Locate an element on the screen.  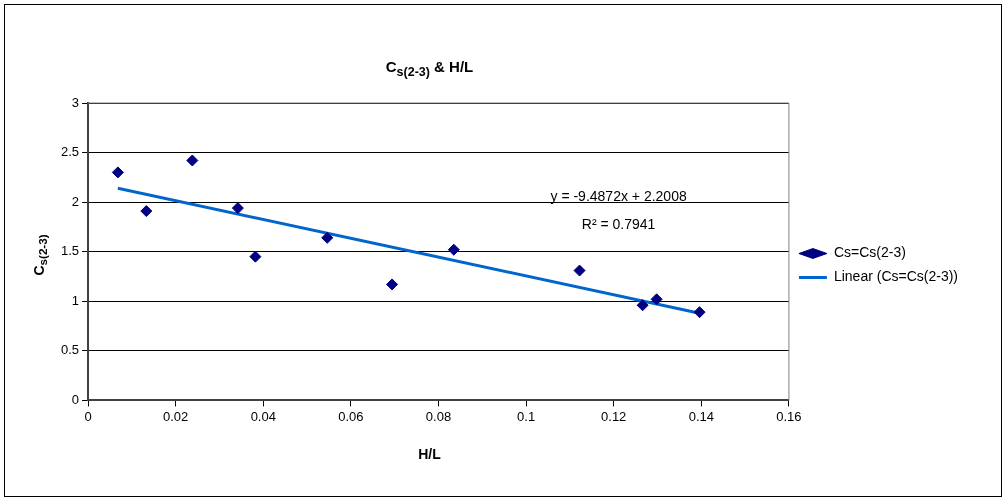
x-tick-label: 0.02 is located at coordinates (176, 416).